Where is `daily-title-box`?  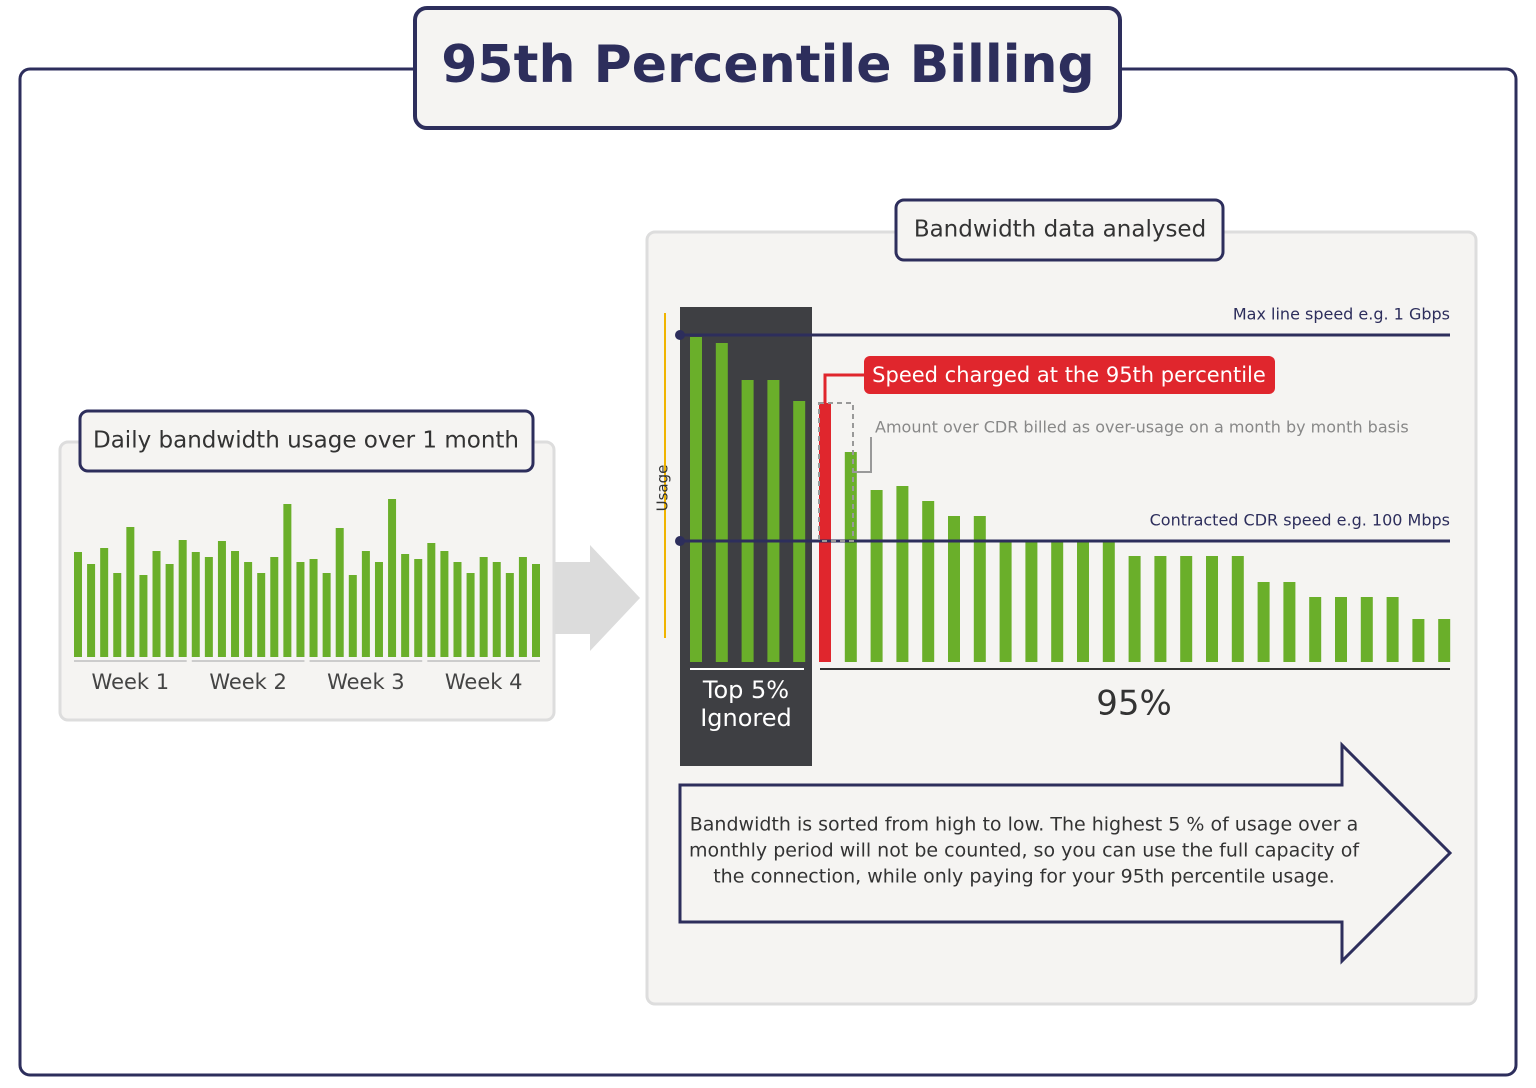 daily-title-box is located at coordinates (306, 441).